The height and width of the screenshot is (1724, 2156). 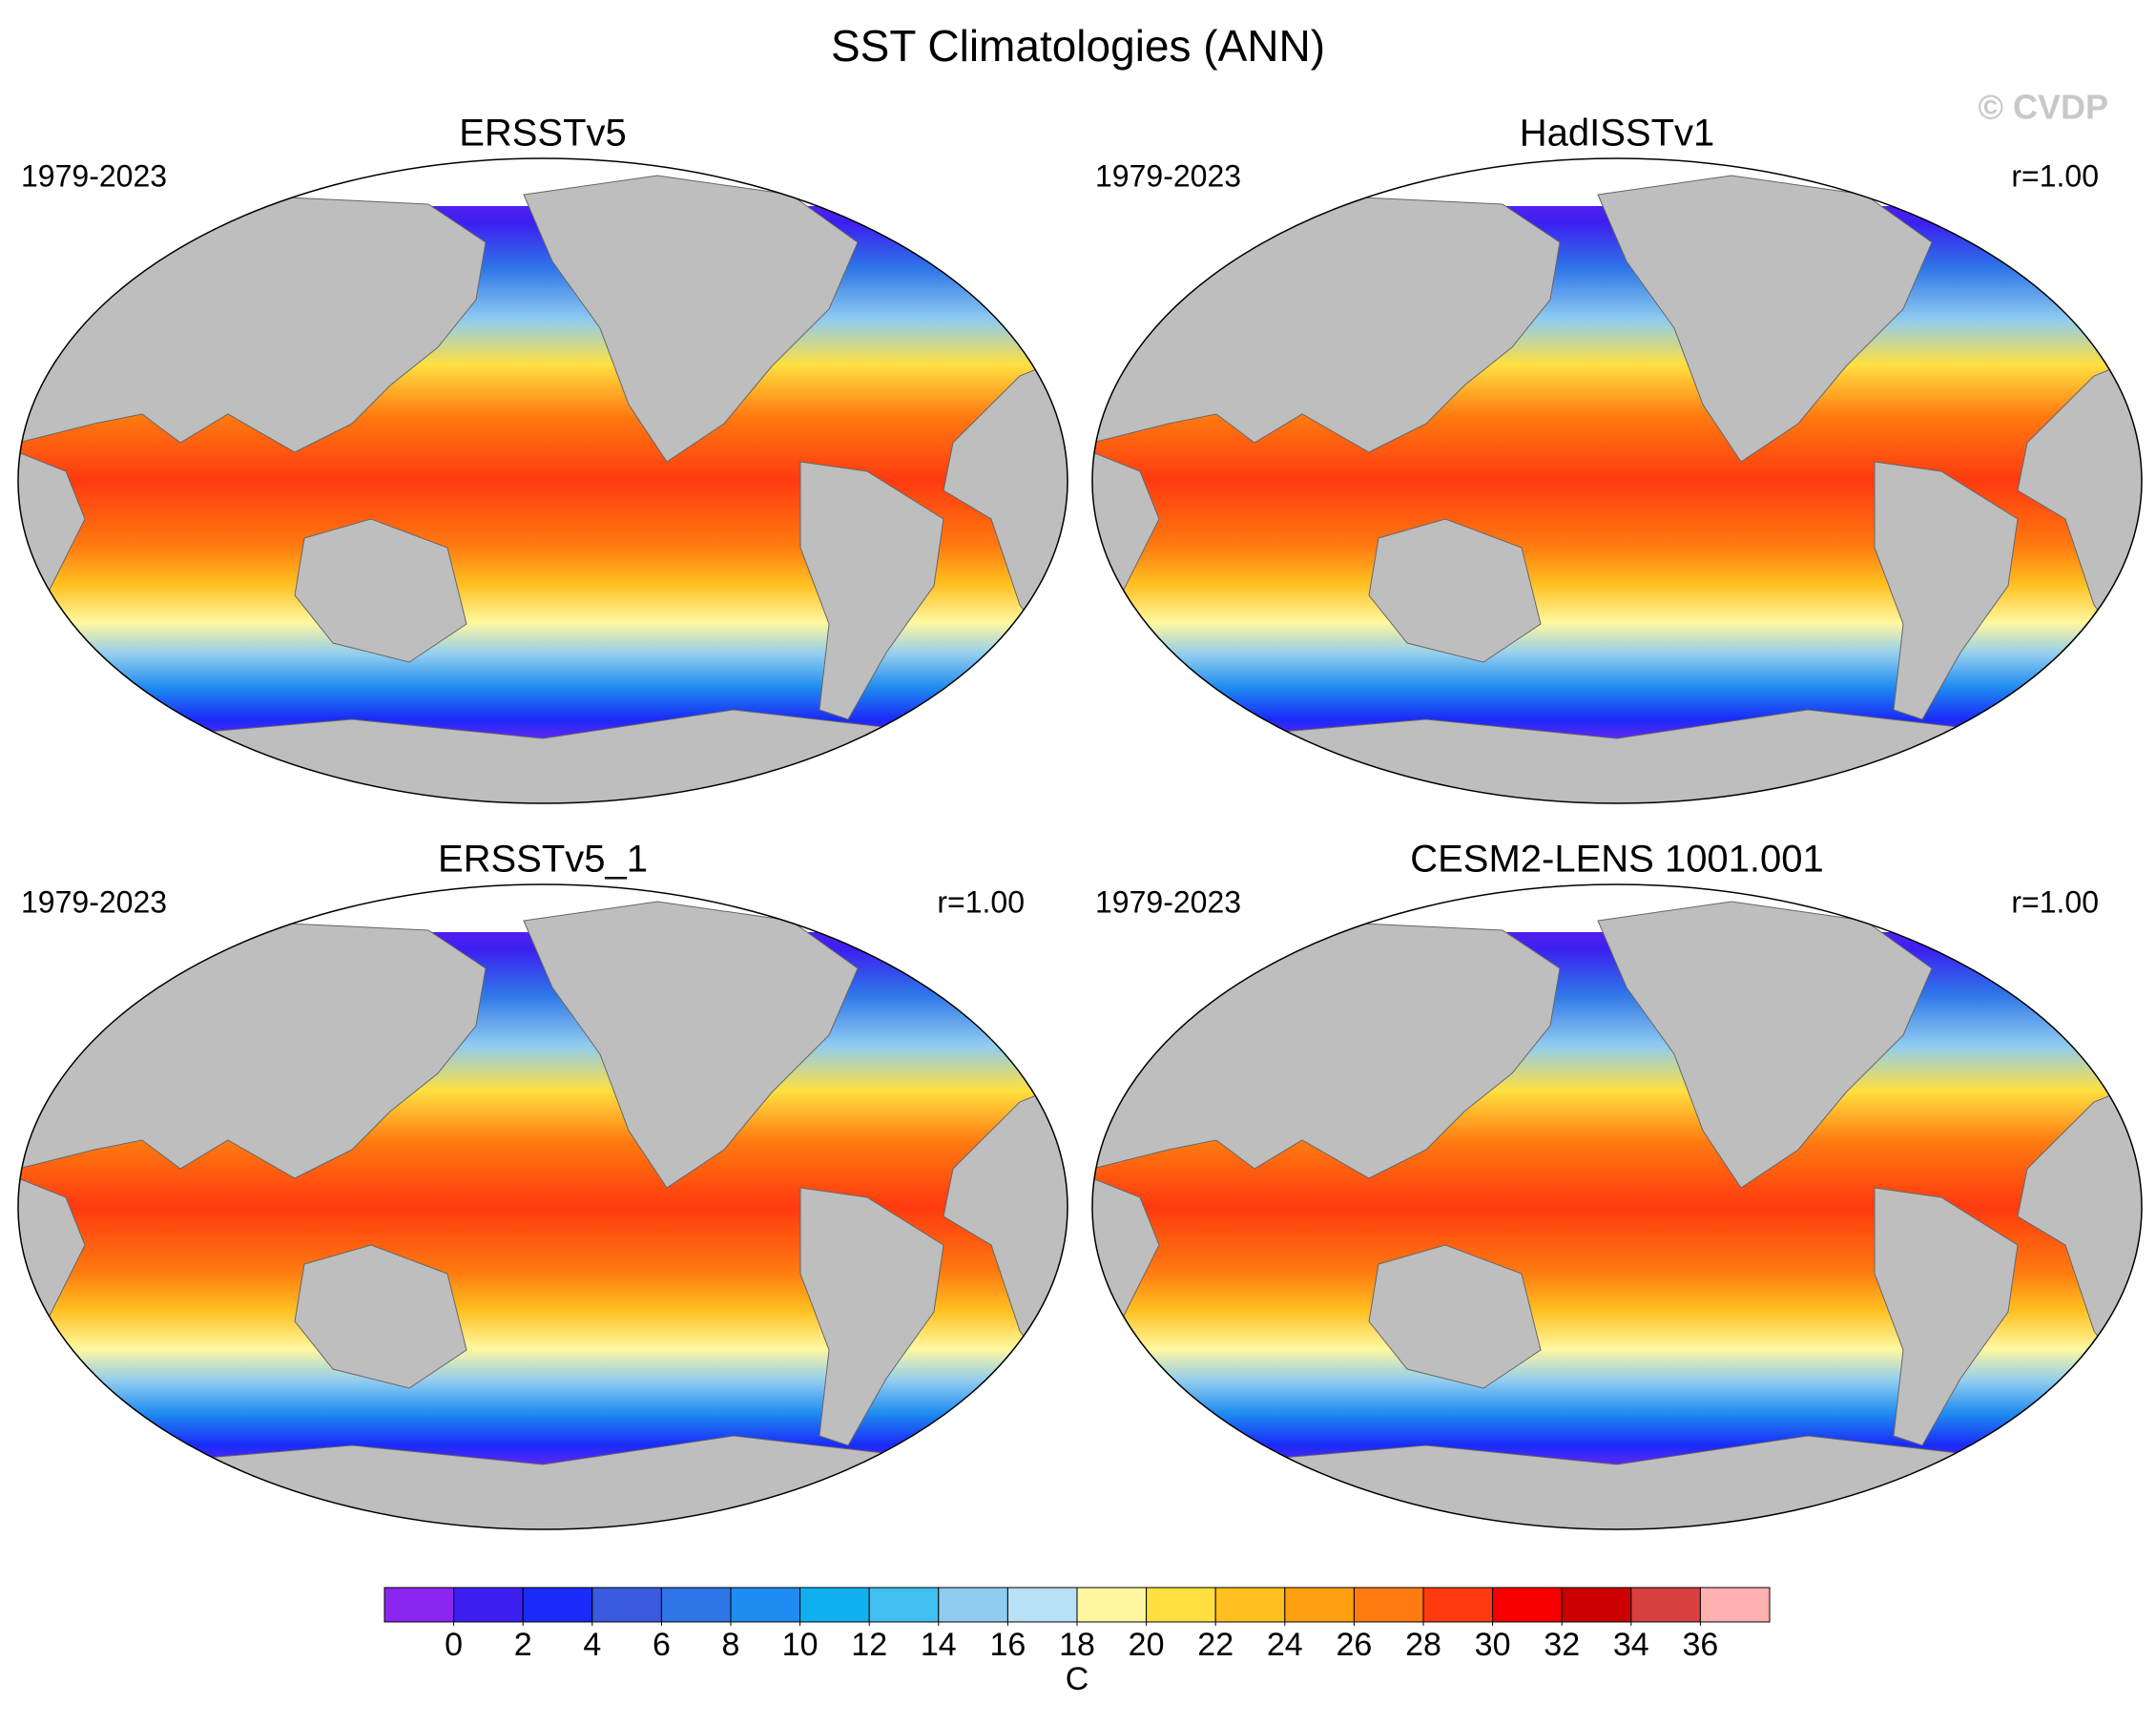 What do you see at coordinates (454, 1645) in the screenshot?
I see `colorbar-tick-label: 0` at bounding box center [454, 1645].